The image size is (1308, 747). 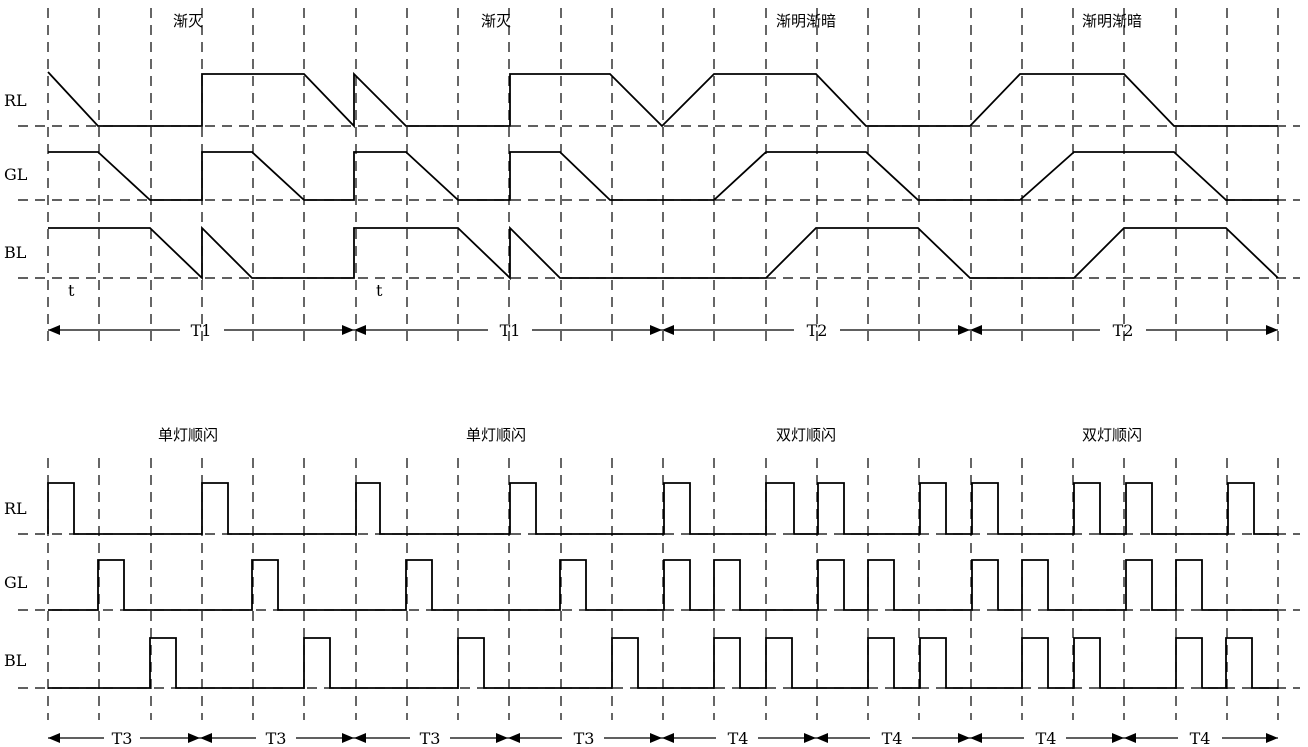 What do you see at coordinates (663, 330) in the screenshot?
I see `top-period-arrows` at bounding box center [663, 330].